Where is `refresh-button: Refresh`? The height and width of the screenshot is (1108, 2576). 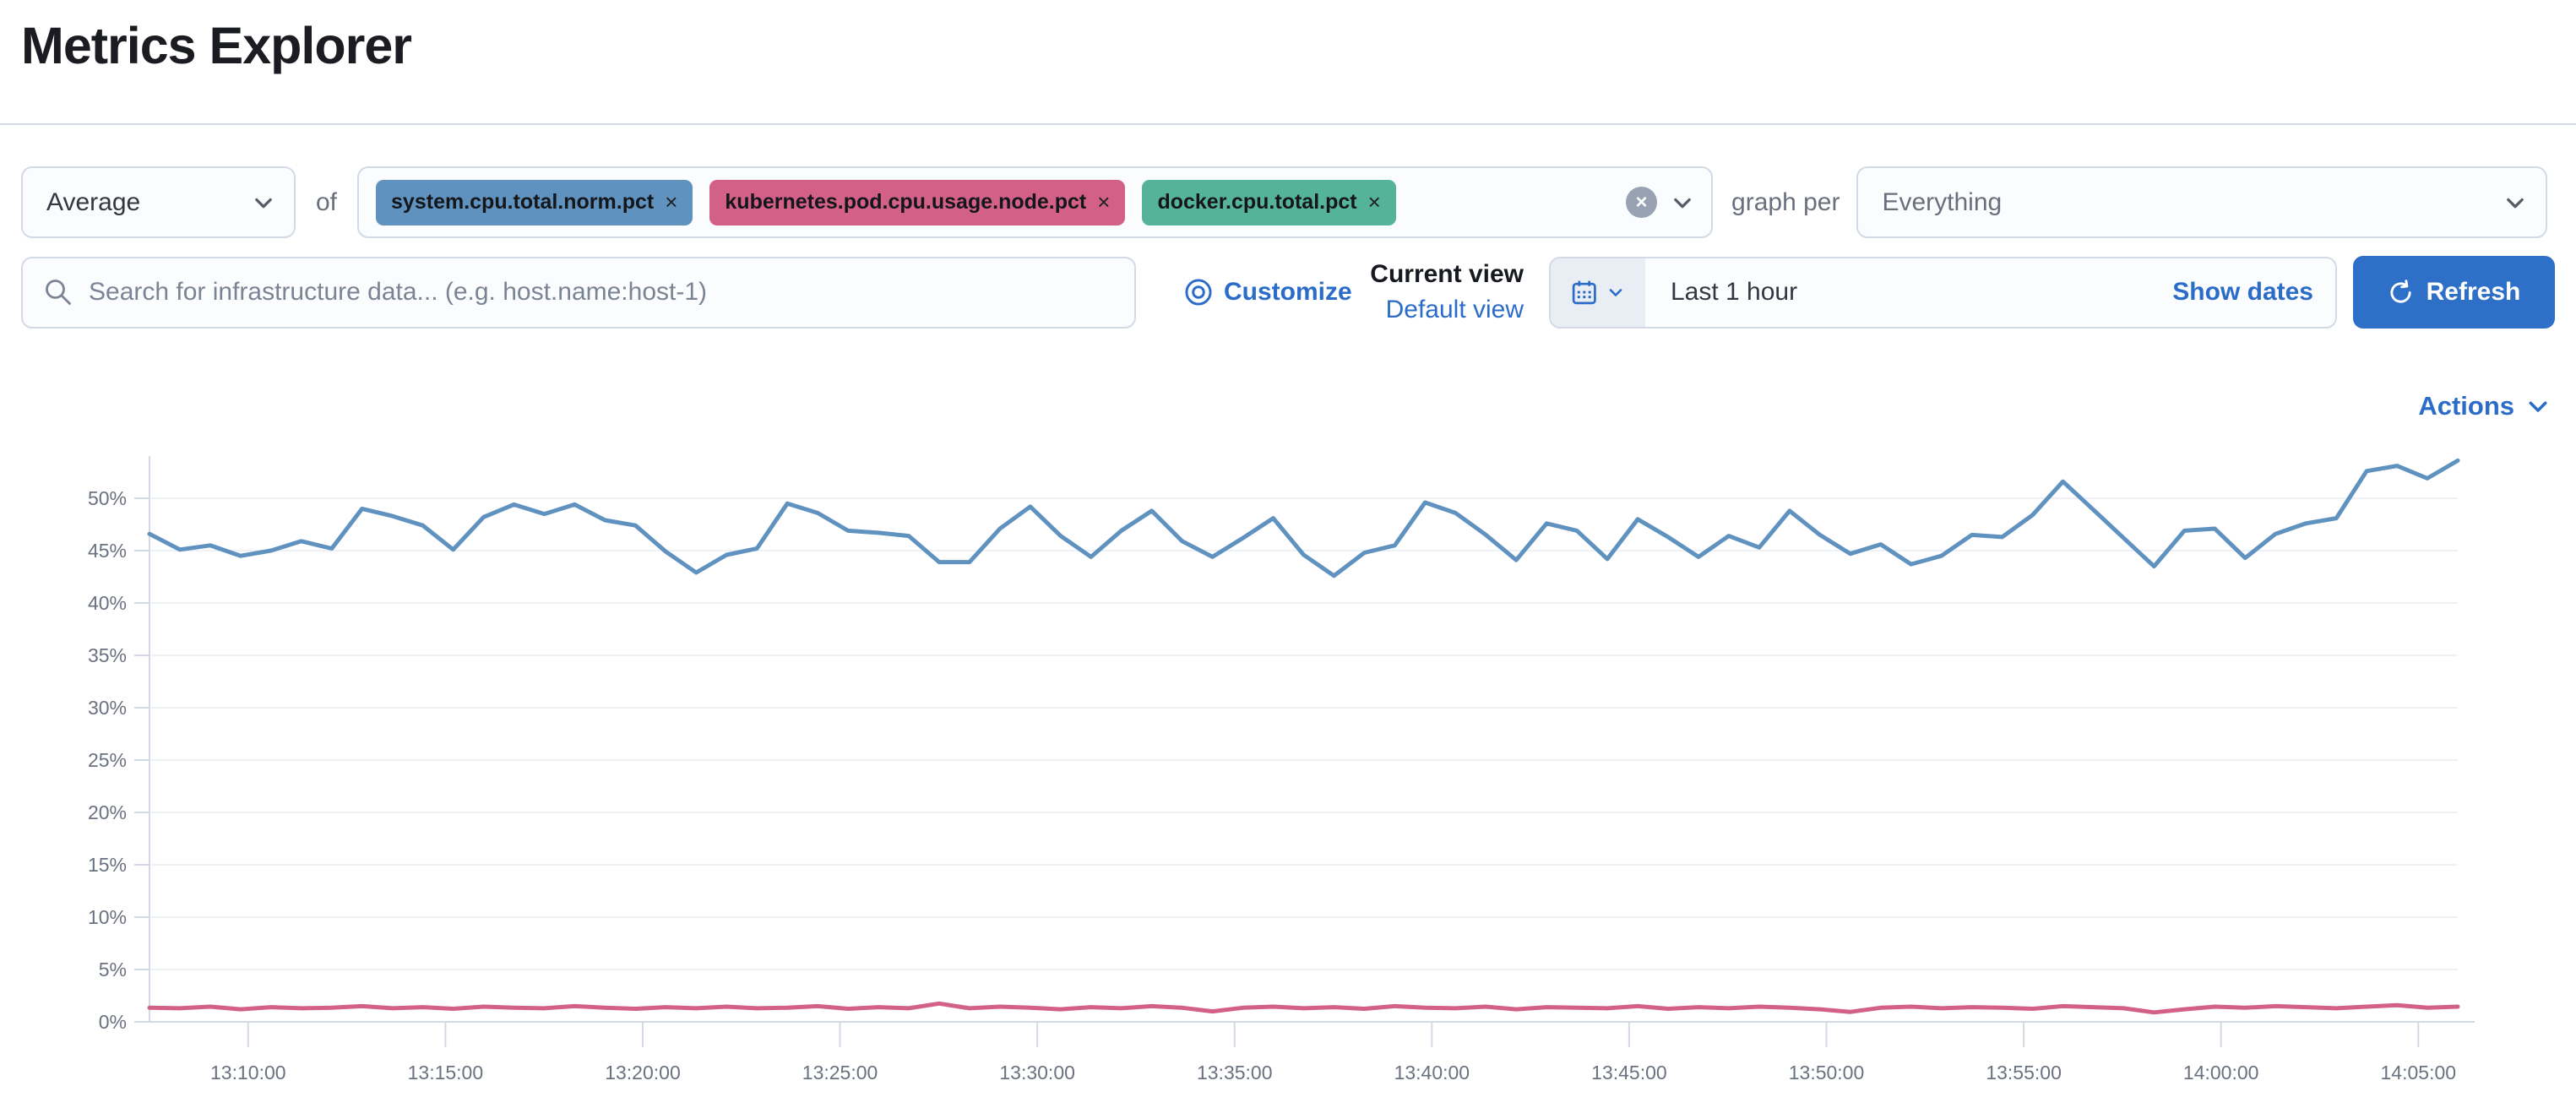 refresh-button: Refresh is located at coordinates (2454, 292).